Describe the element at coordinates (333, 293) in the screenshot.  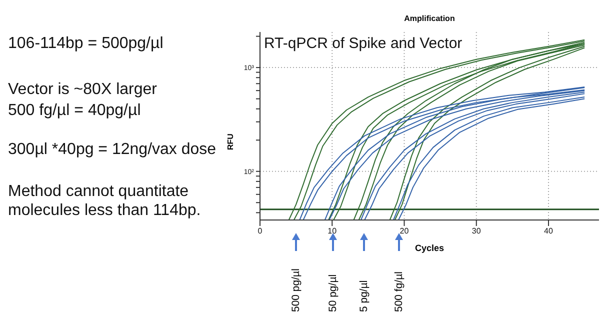
I see `text: 50 pg/µl` at that location.